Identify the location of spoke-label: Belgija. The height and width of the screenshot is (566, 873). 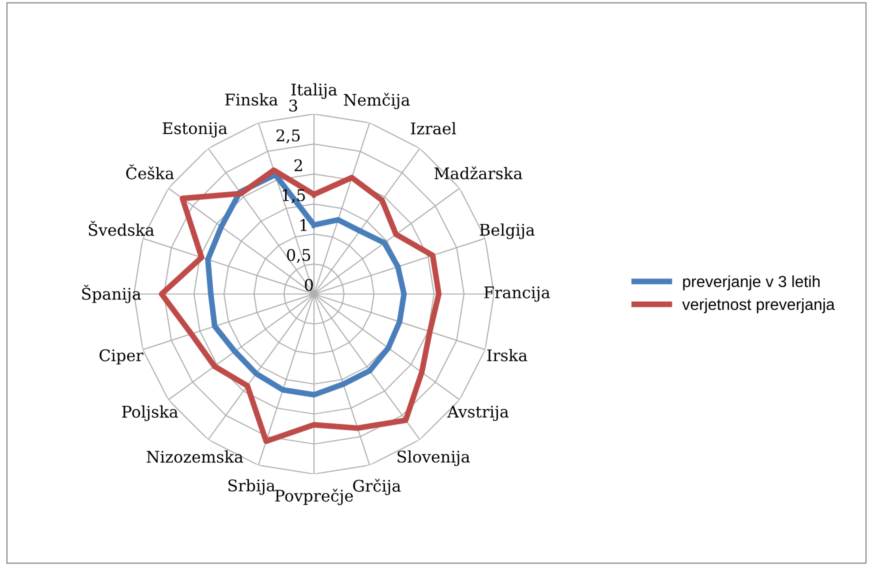
(507, 231).